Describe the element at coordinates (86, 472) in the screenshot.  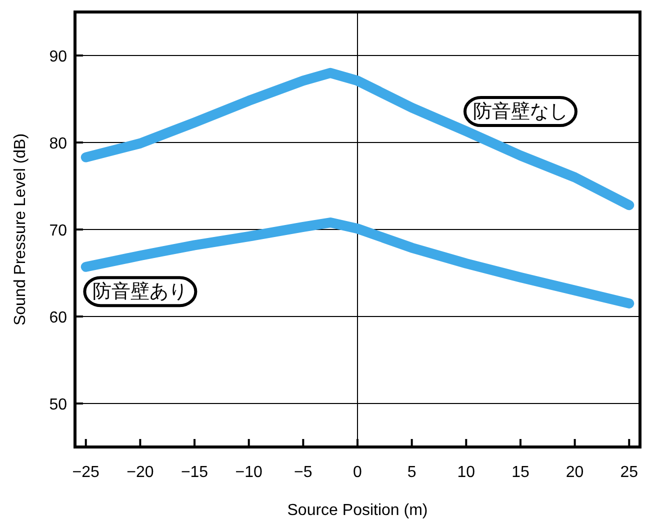
I see `x-tick-label: −25` at that location.